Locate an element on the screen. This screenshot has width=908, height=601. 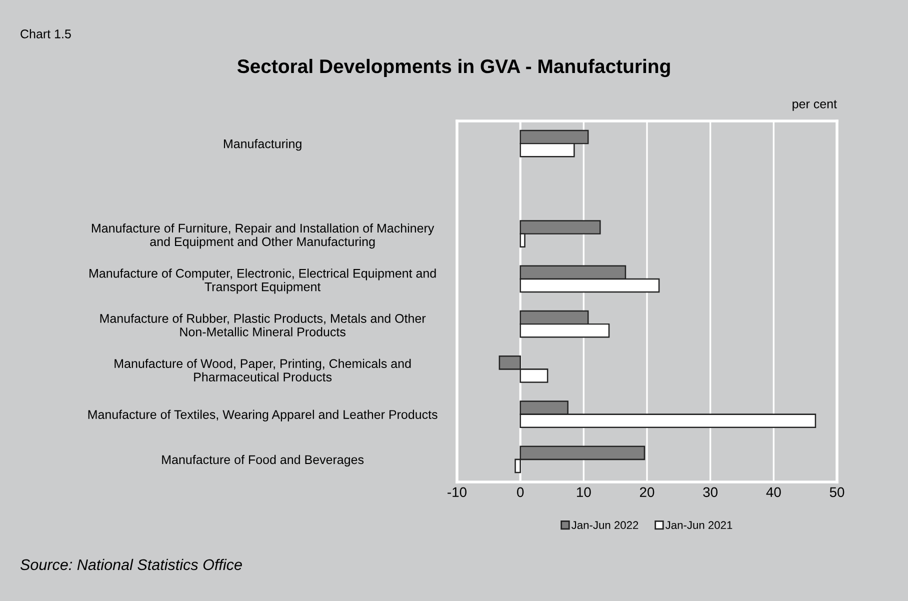
x-tick-label: 10 is located at coordinates (584, 492).